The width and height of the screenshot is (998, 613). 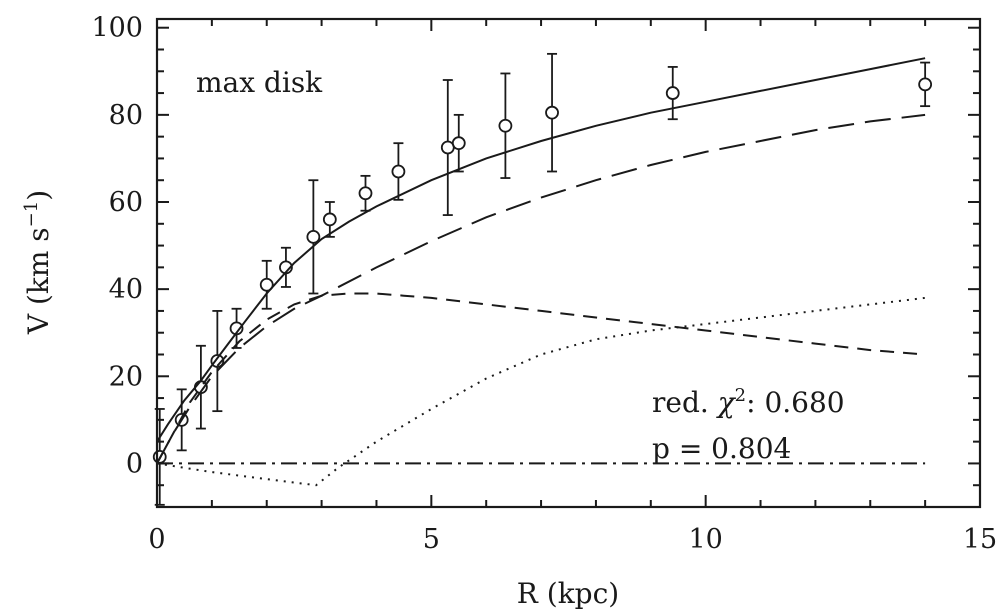 What do you see at coordinates (980, 539) in the screenshot?
I see `x-tick-label: 15` at bounding box center [980, 539].